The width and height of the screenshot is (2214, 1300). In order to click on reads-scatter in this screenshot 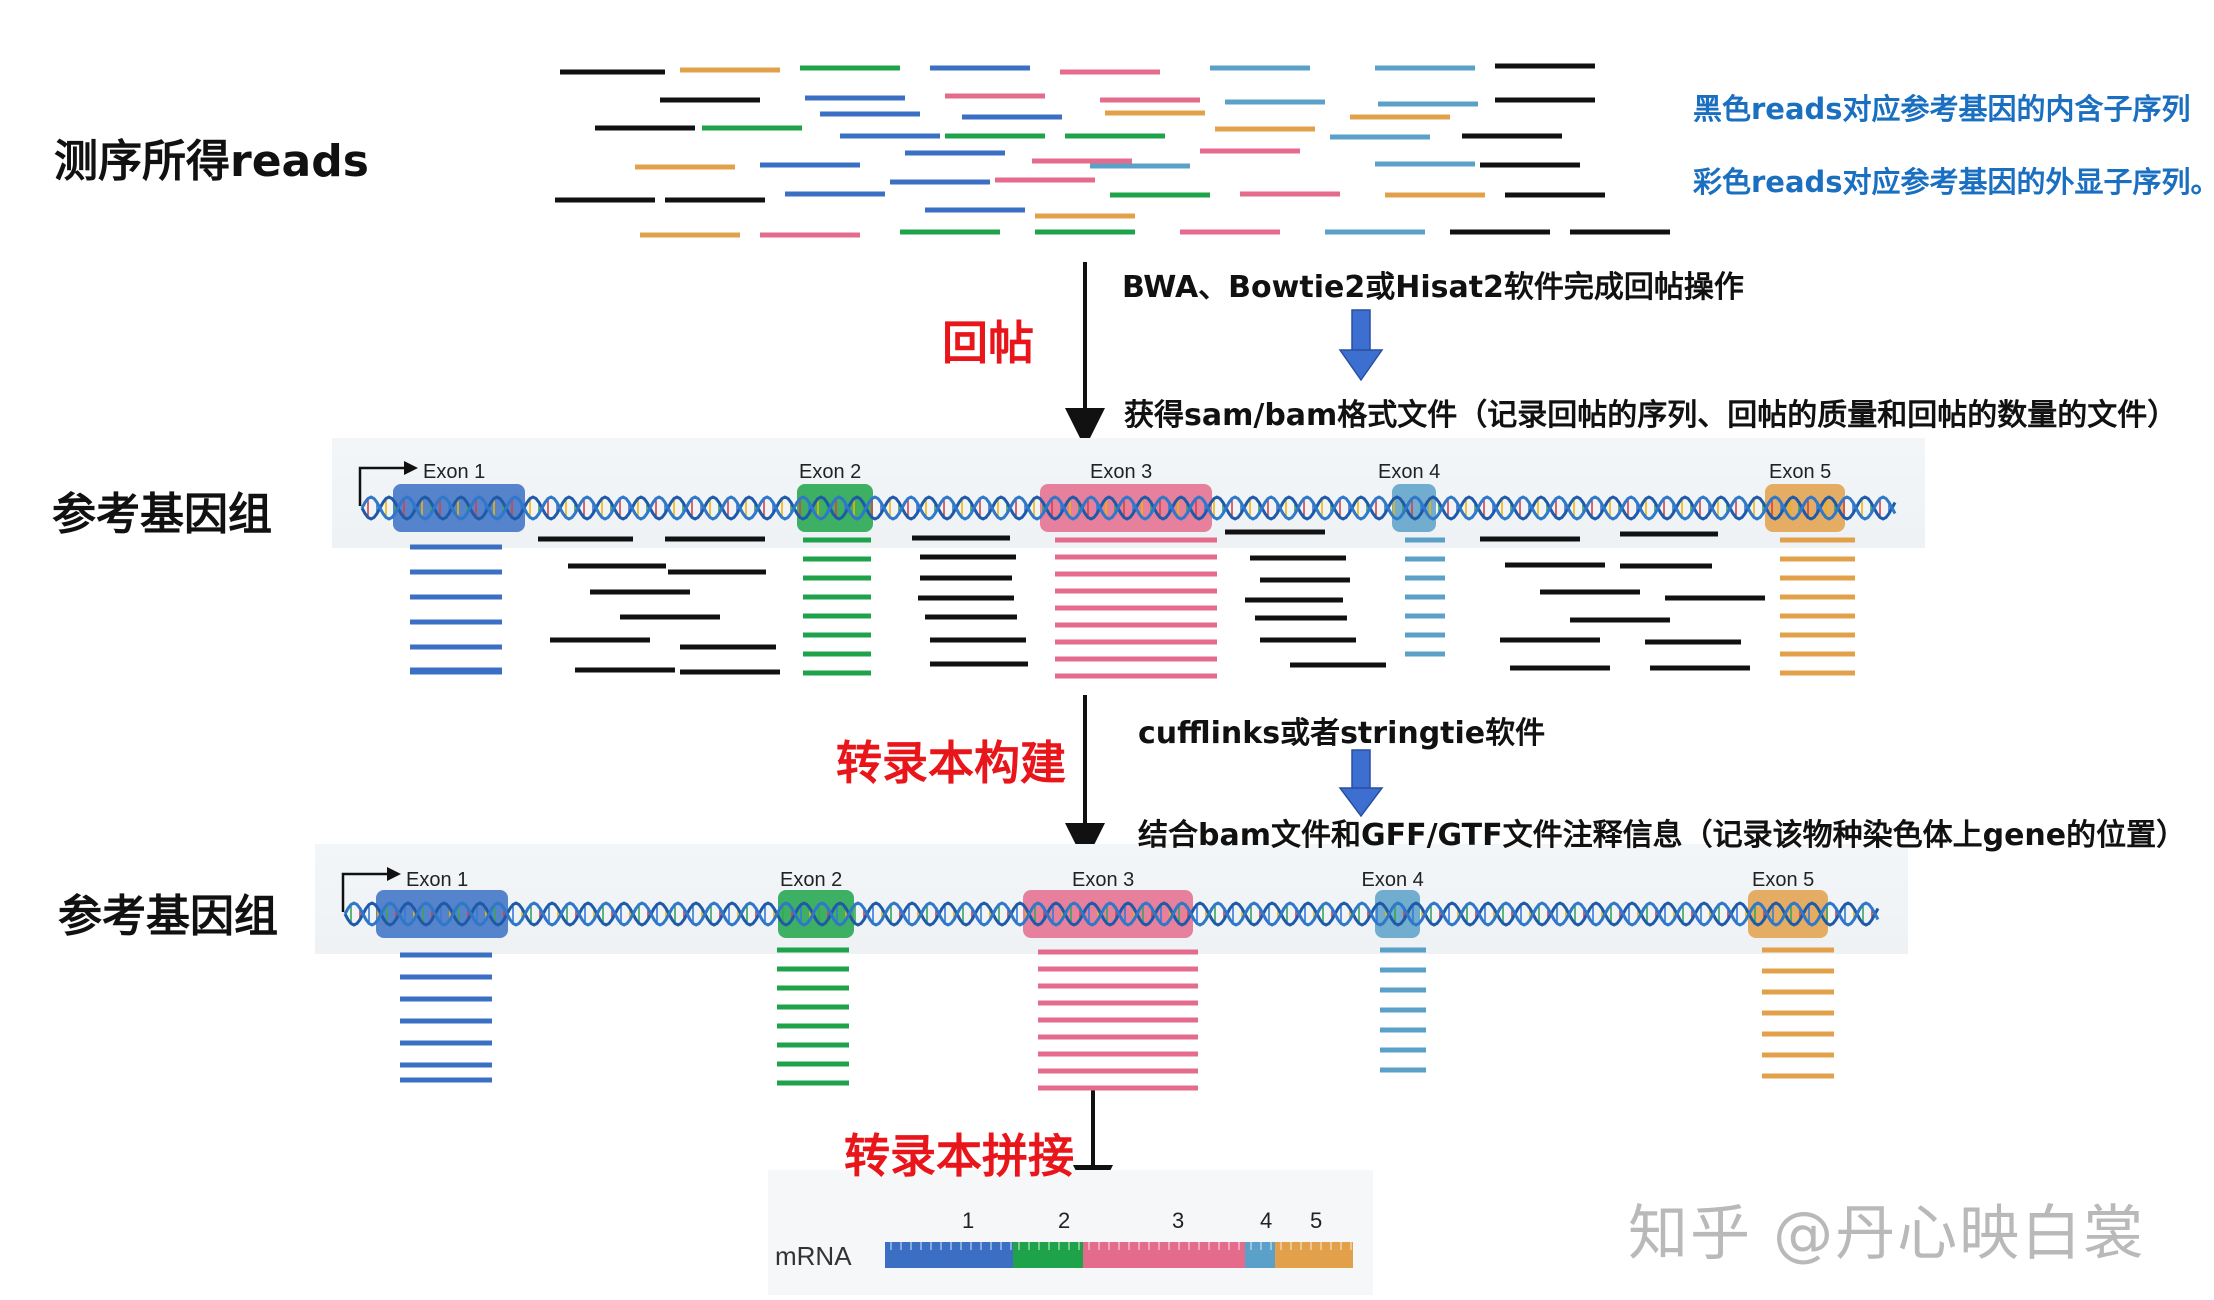, I will do `click(1112, 150)`.